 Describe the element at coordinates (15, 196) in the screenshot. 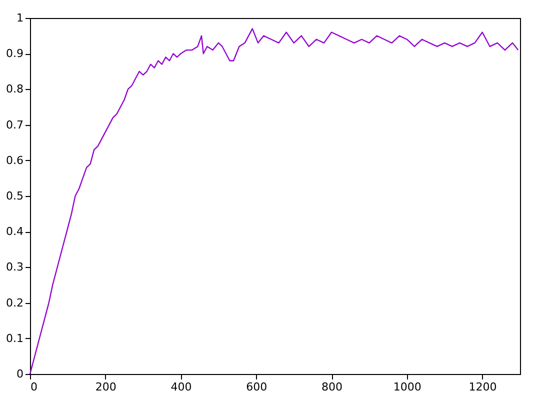

I see `y-tick-label: 0.5` at that location.